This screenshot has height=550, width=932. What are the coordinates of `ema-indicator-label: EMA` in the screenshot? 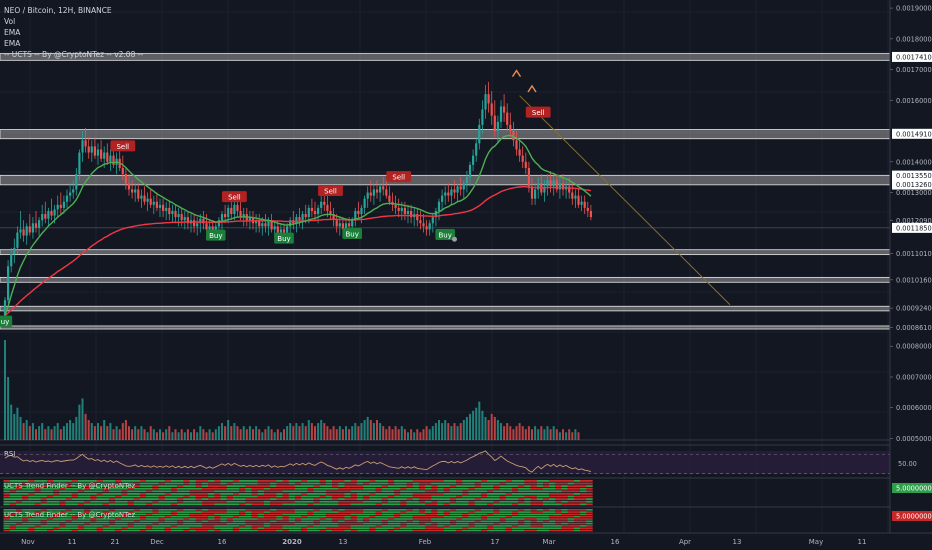 It's located at (12, 32).